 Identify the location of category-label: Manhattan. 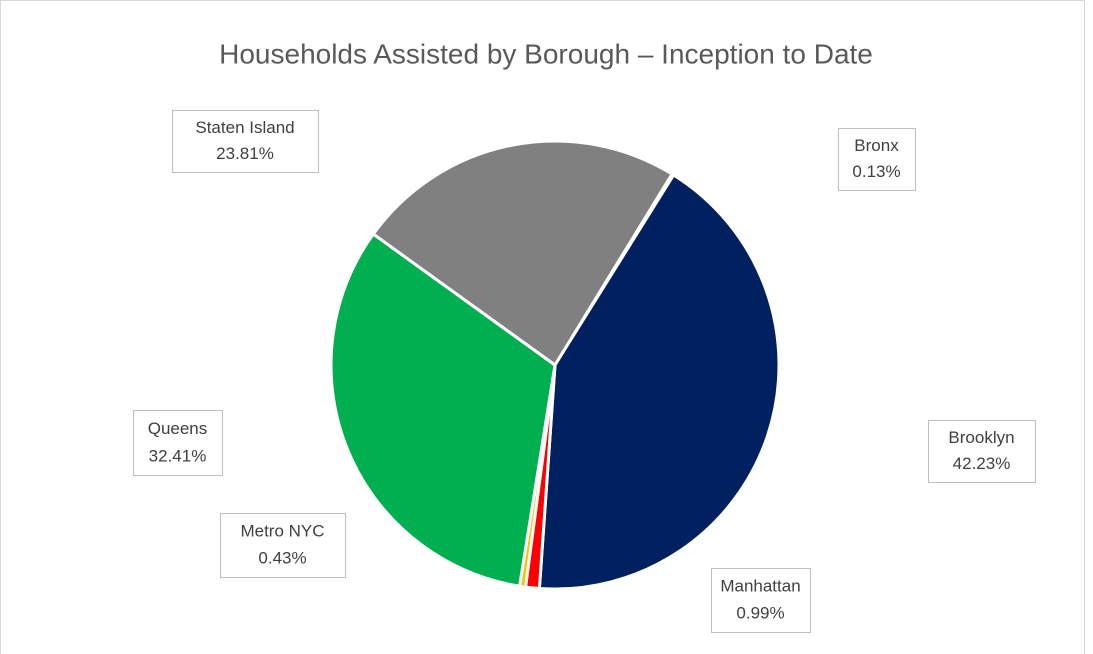
(760, 586).